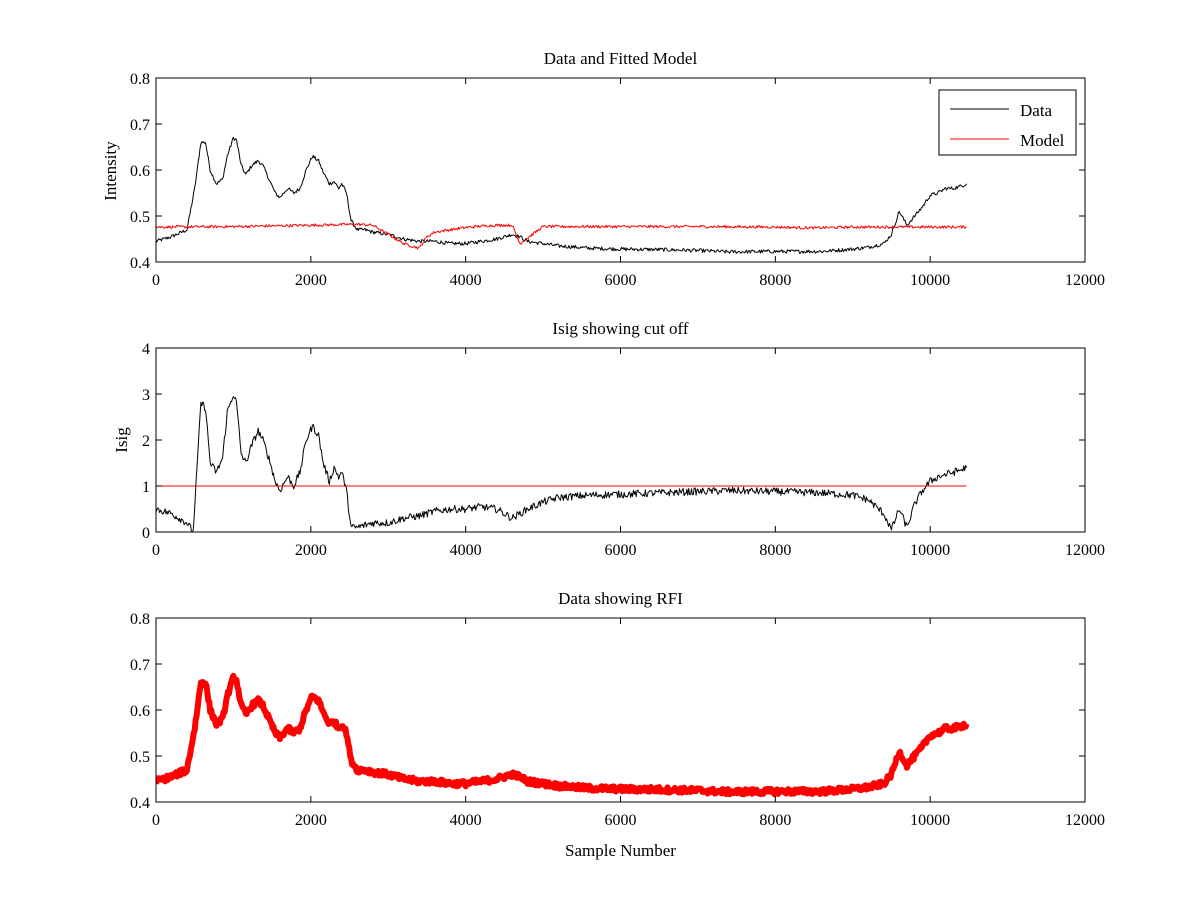 This screenshot has width=1200, height=900. I want to click on series-line-model, so click(561, 236).